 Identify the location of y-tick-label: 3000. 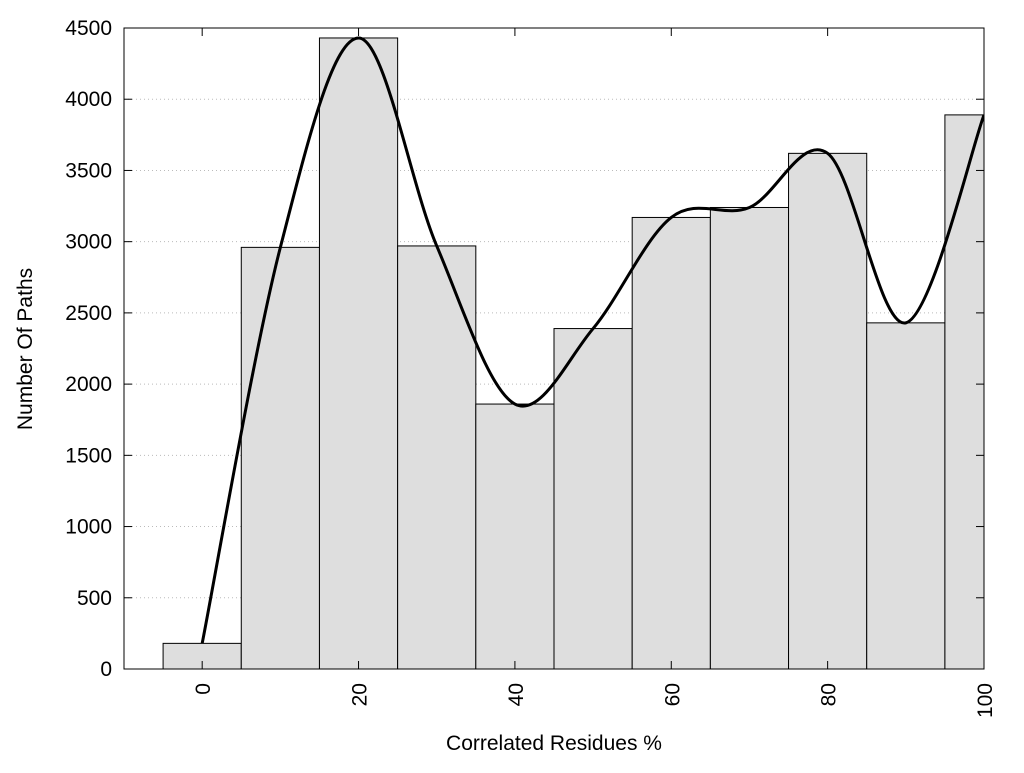
(88, 242).